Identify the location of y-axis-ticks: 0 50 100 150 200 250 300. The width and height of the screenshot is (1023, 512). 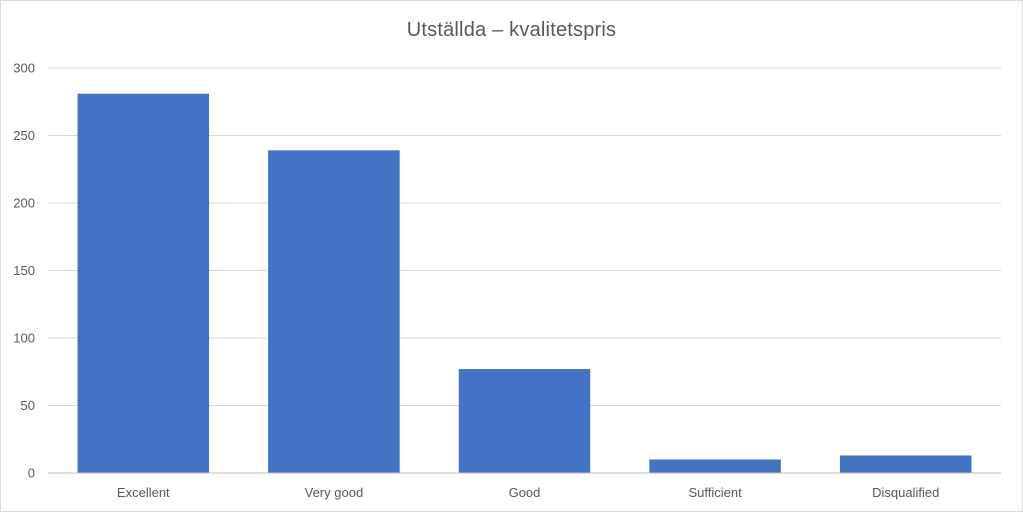
(24, 271).